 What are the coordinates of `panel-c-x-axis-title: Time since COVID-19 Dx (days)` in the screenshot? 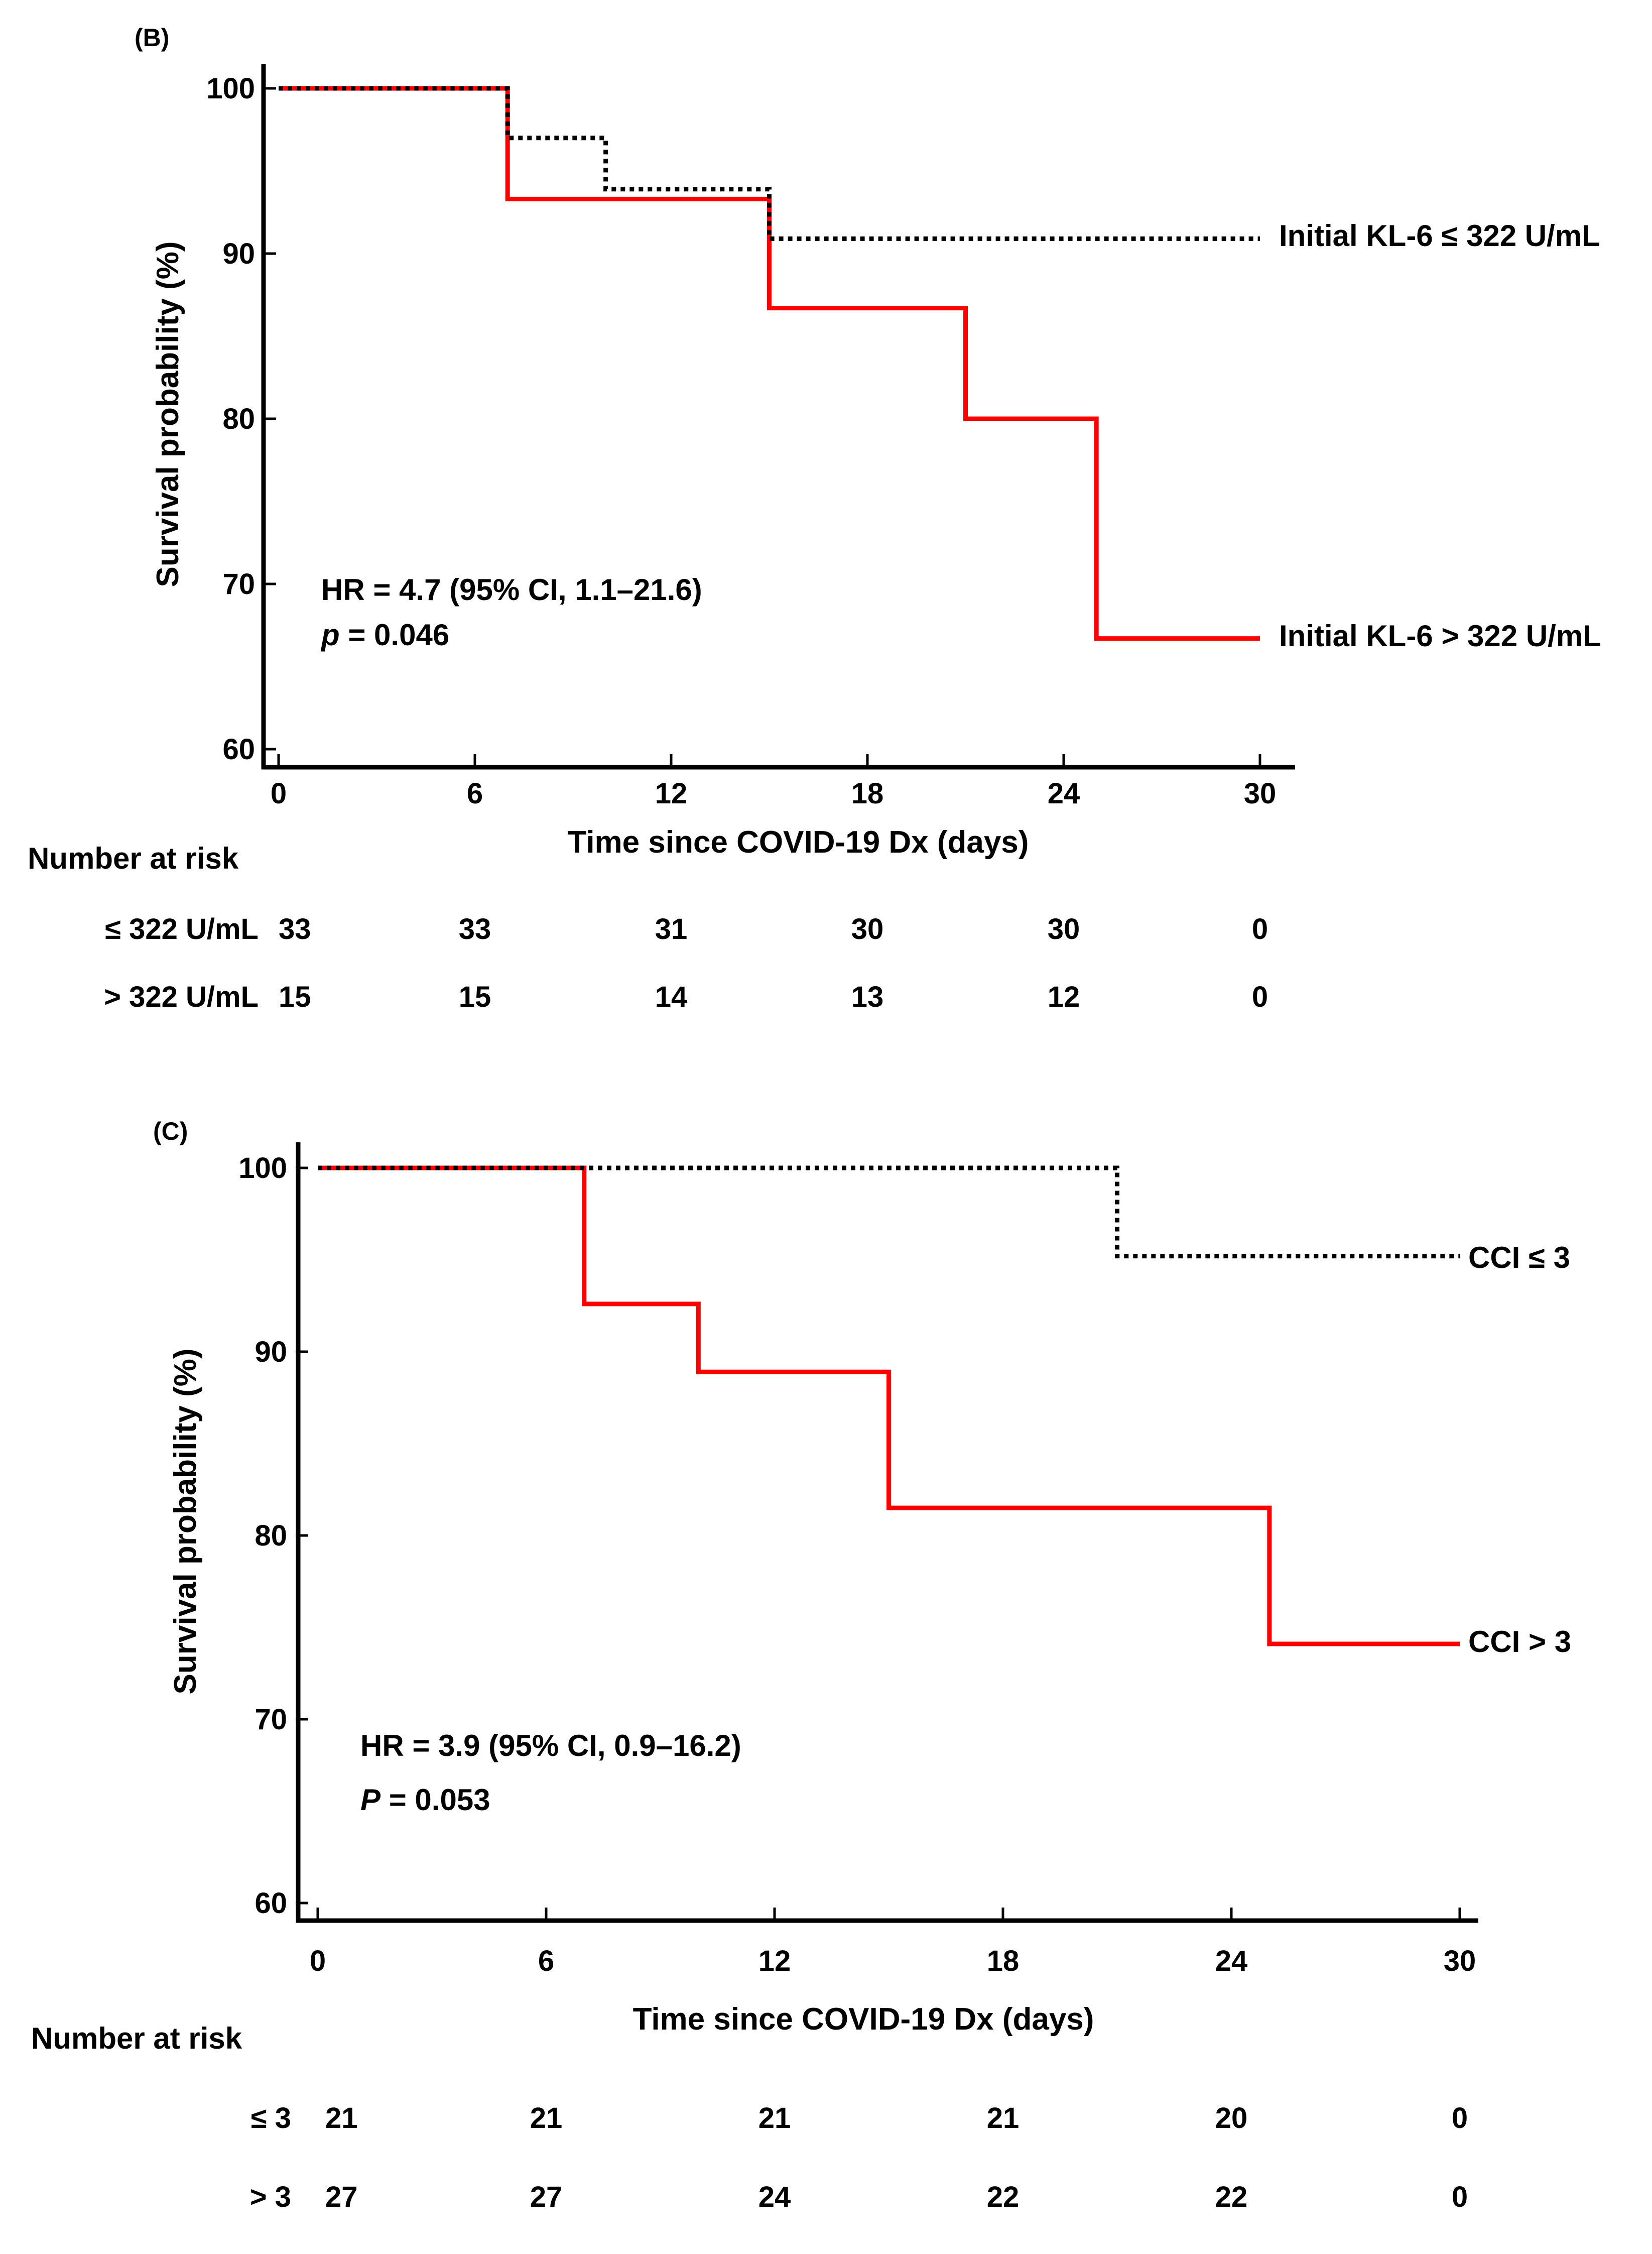 It's located at (863, 2019).